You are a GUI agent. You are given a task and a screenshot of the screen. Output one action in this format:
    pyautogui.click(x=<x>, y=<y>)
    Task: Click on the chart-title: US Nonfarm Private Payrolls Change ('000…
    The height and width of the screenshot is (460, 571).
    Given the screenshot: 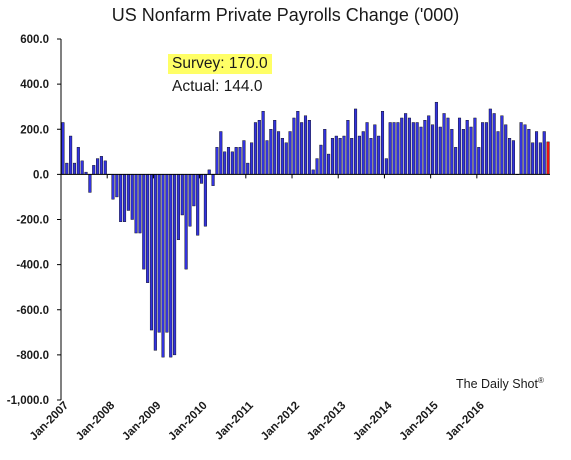 What is the action you would take?
    pyautogui.click(x=285, y=15)
    